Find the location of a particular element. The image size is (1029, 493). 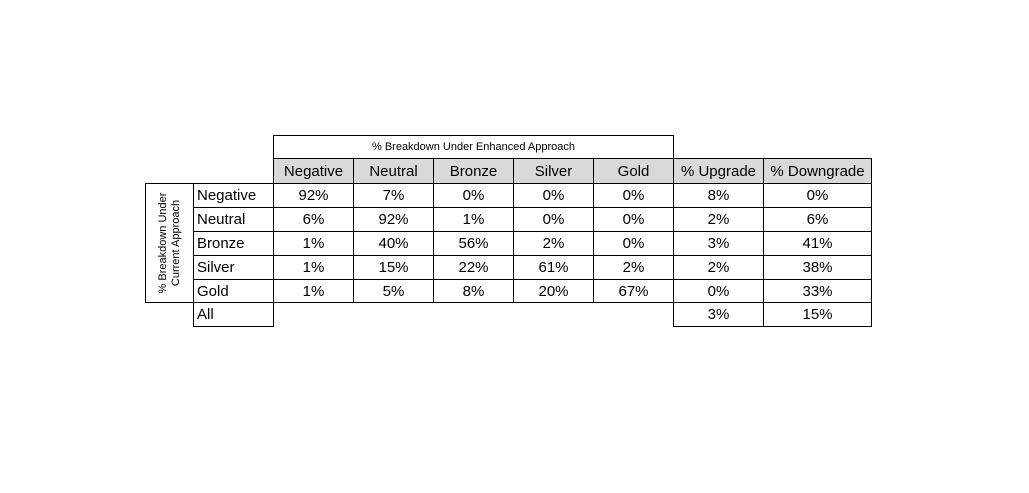

column-header: Neutral is located at coordinates (393, 171).